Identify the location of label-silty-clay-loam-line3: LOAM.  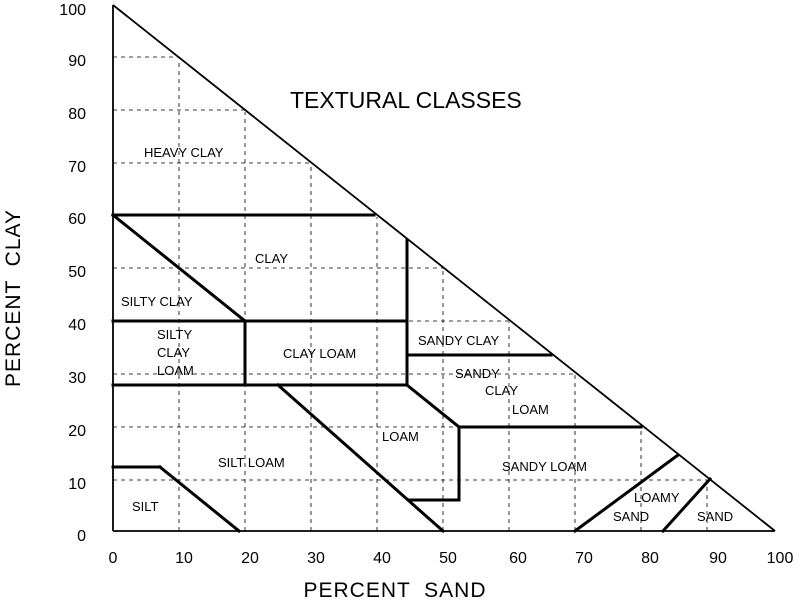
(175, 370).